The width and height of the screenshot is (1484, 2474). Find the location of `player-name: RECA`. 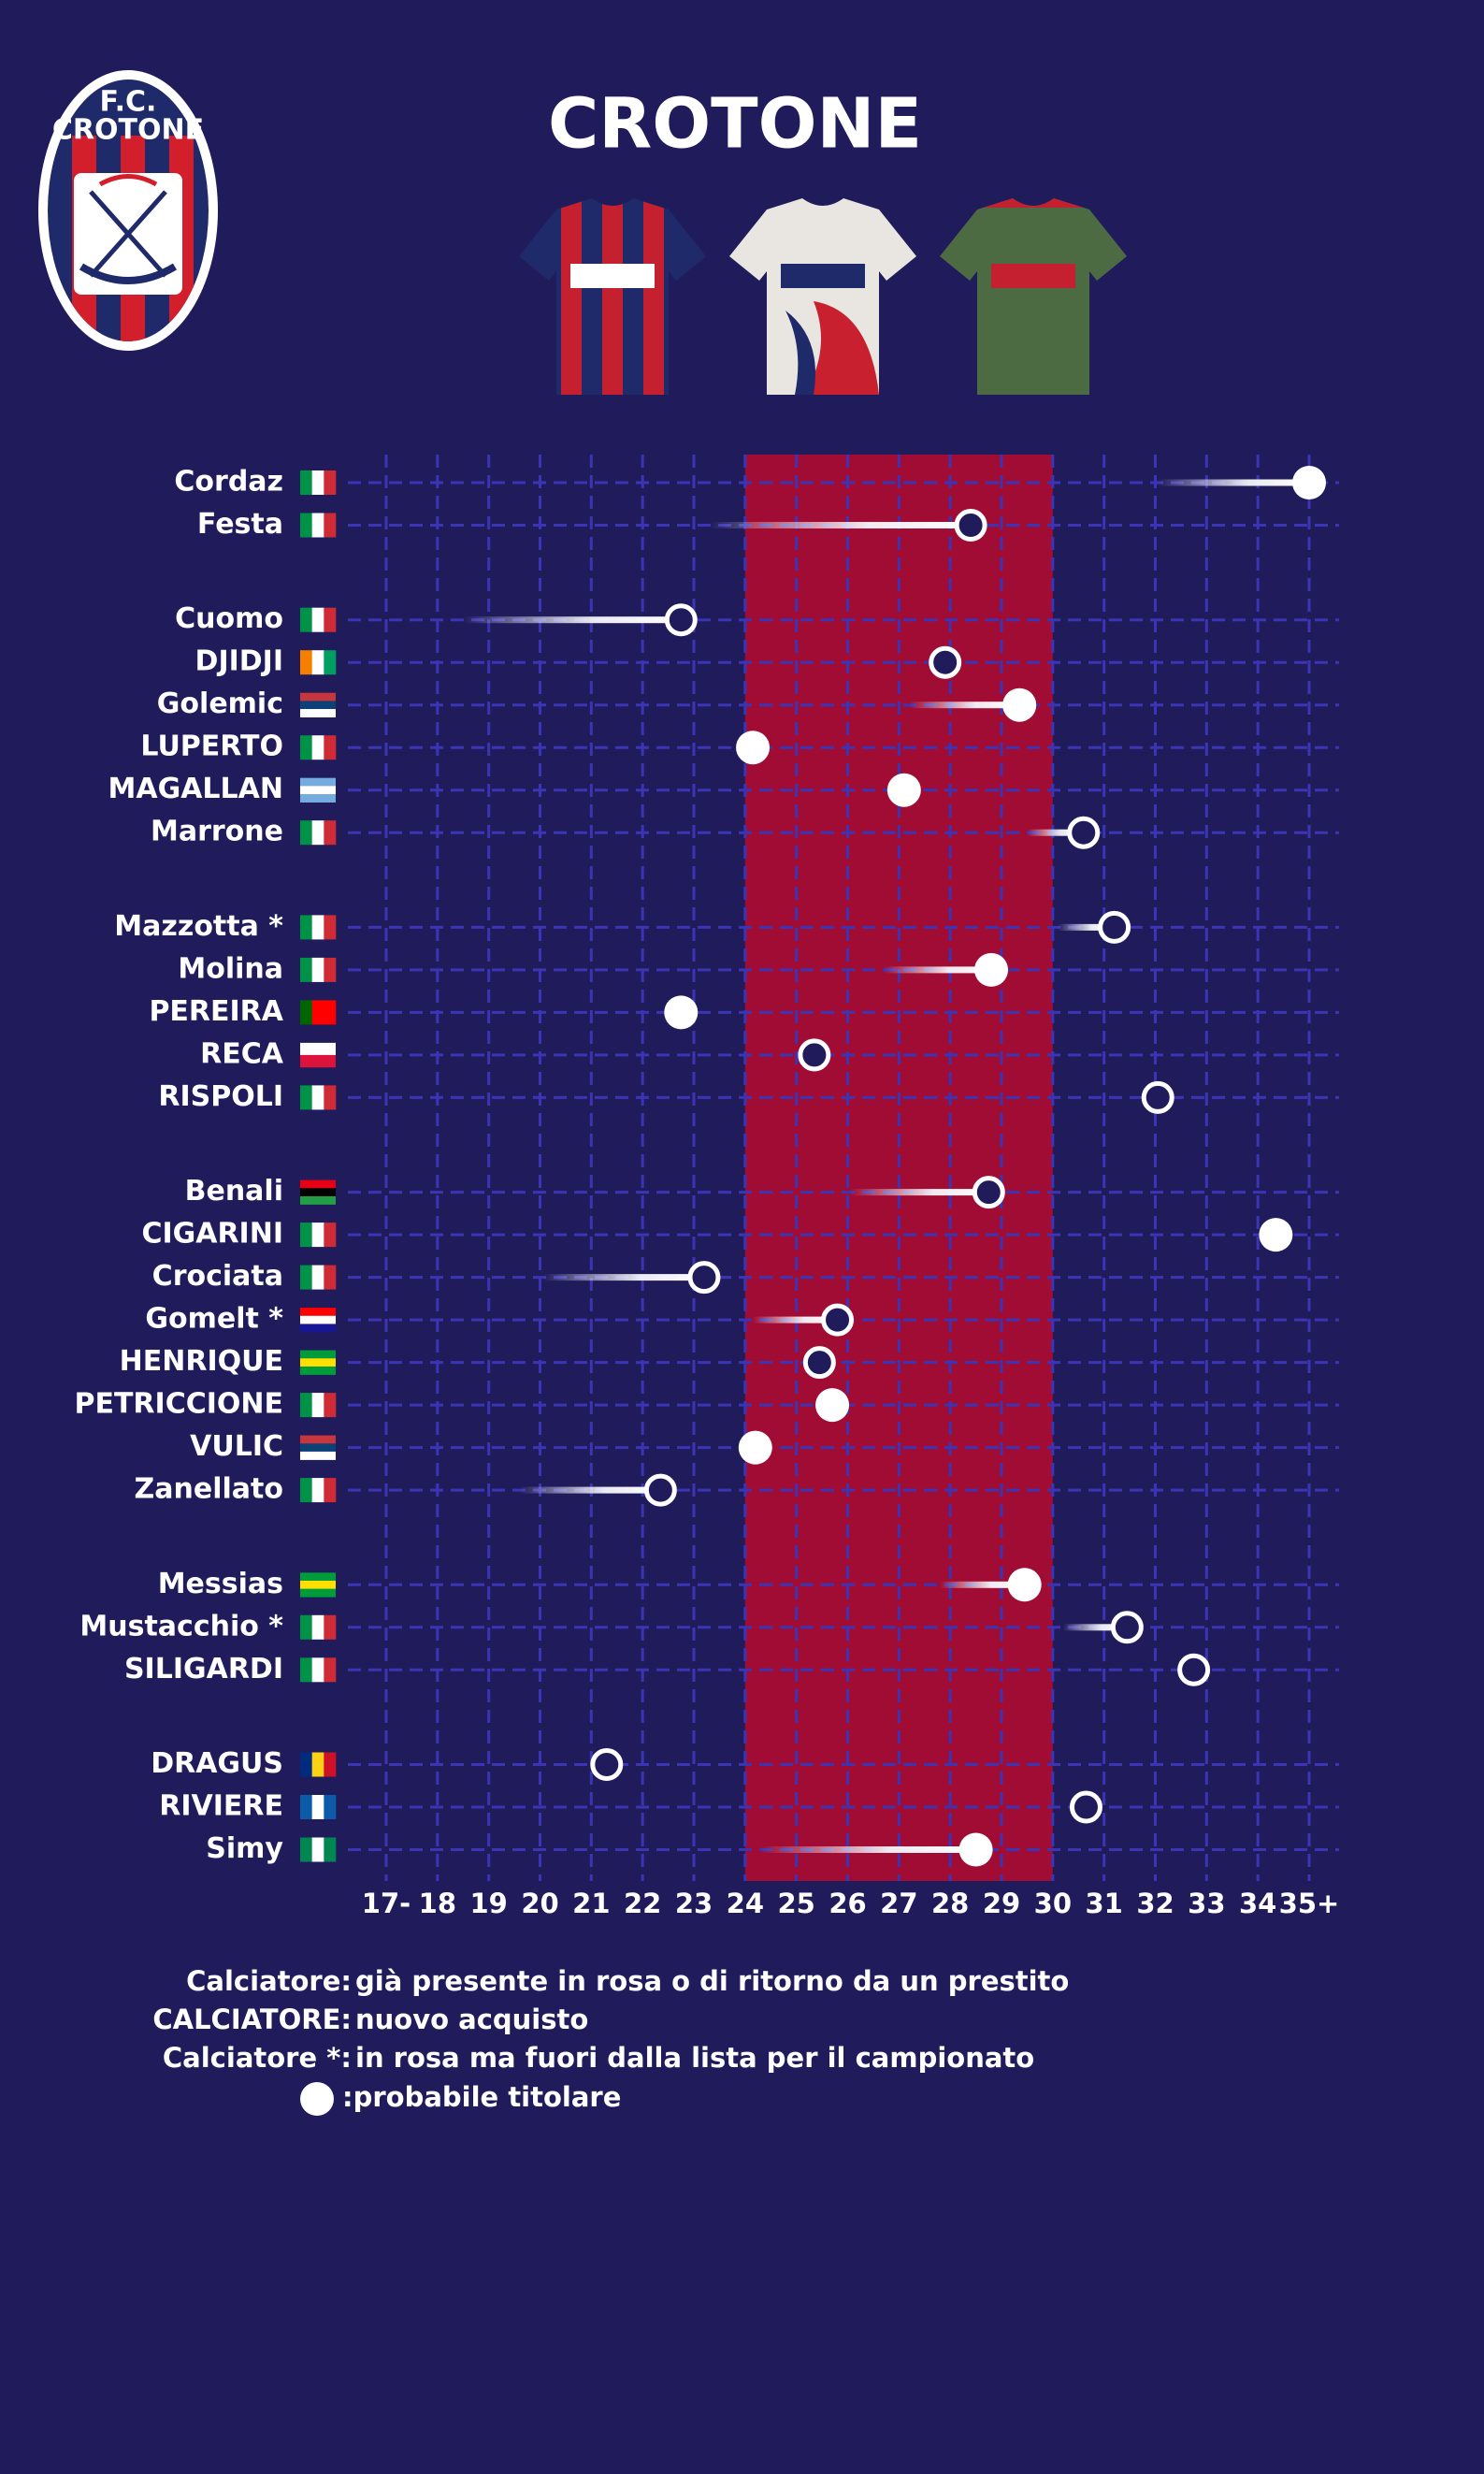

player-name: RECA is located at coordinates (242, 1053).